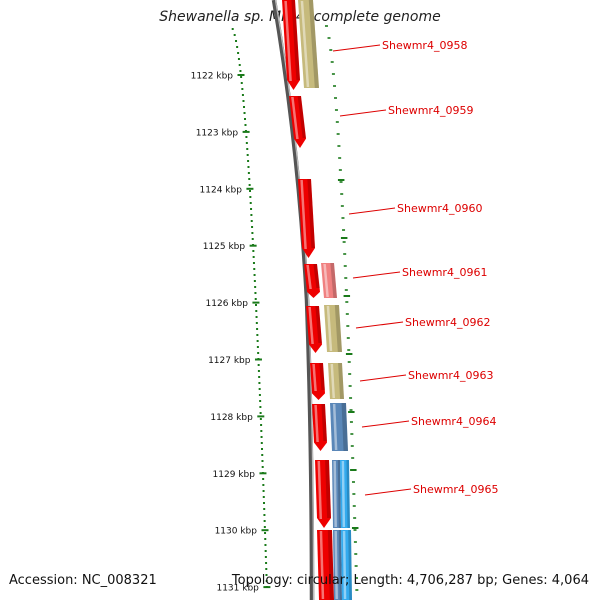  I want to click on backbone-line, so click(293, 300).